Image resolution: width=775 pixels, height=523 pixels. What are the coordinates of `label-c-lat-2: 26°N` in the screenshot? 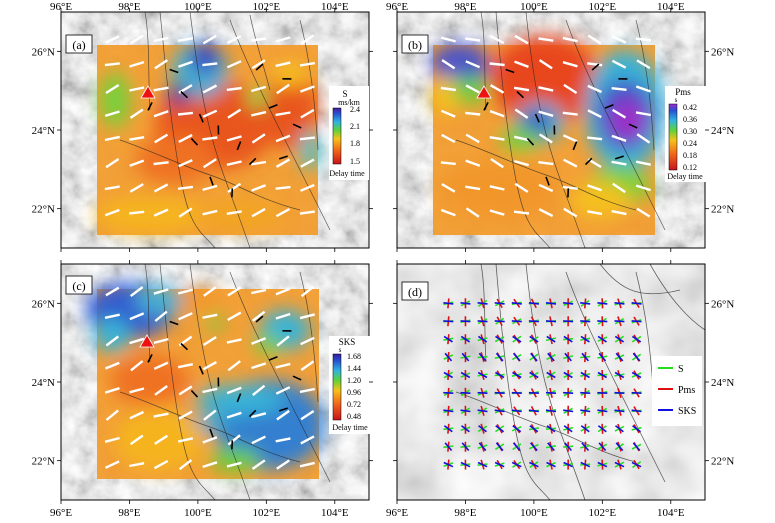 It's located at (43, 304).